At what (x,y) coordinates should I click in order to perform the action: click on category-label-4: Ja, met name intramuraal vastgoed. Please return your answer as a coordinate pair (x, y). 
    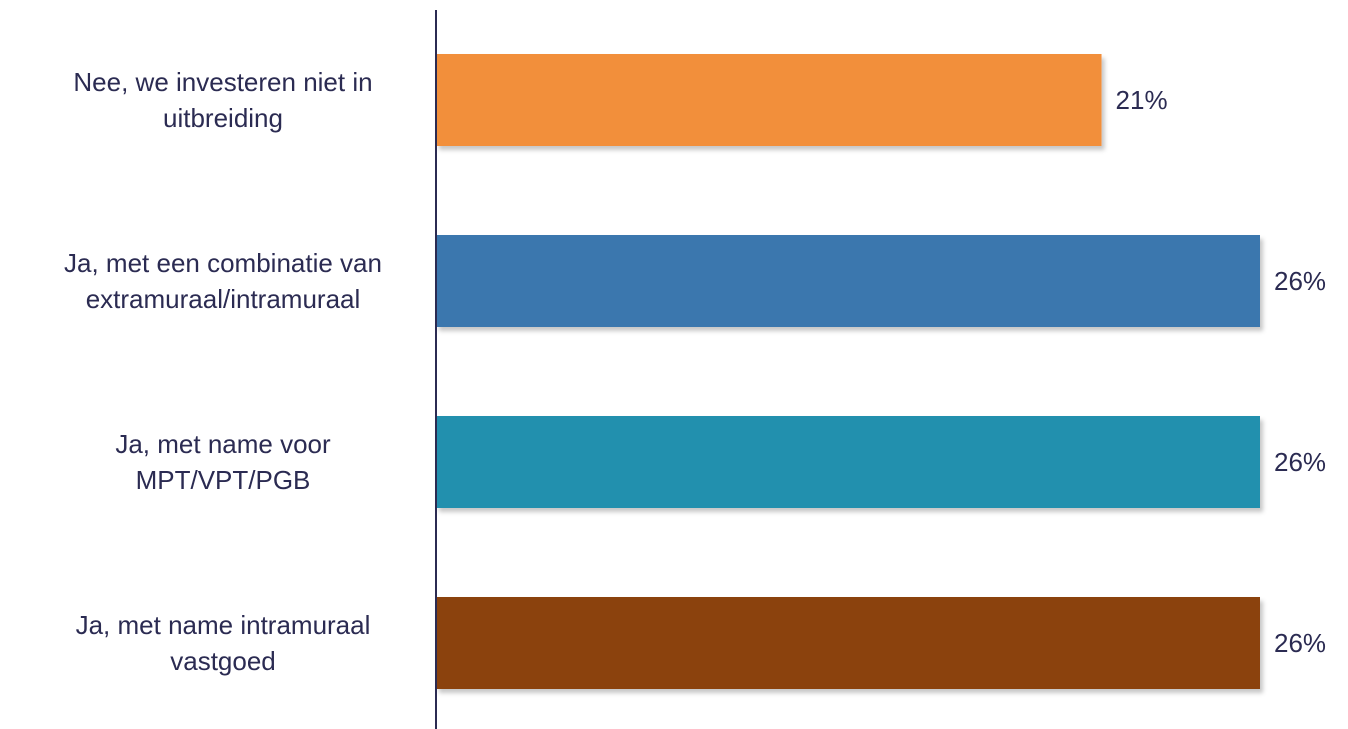
    Looking at the image, I should click on (223, 643).